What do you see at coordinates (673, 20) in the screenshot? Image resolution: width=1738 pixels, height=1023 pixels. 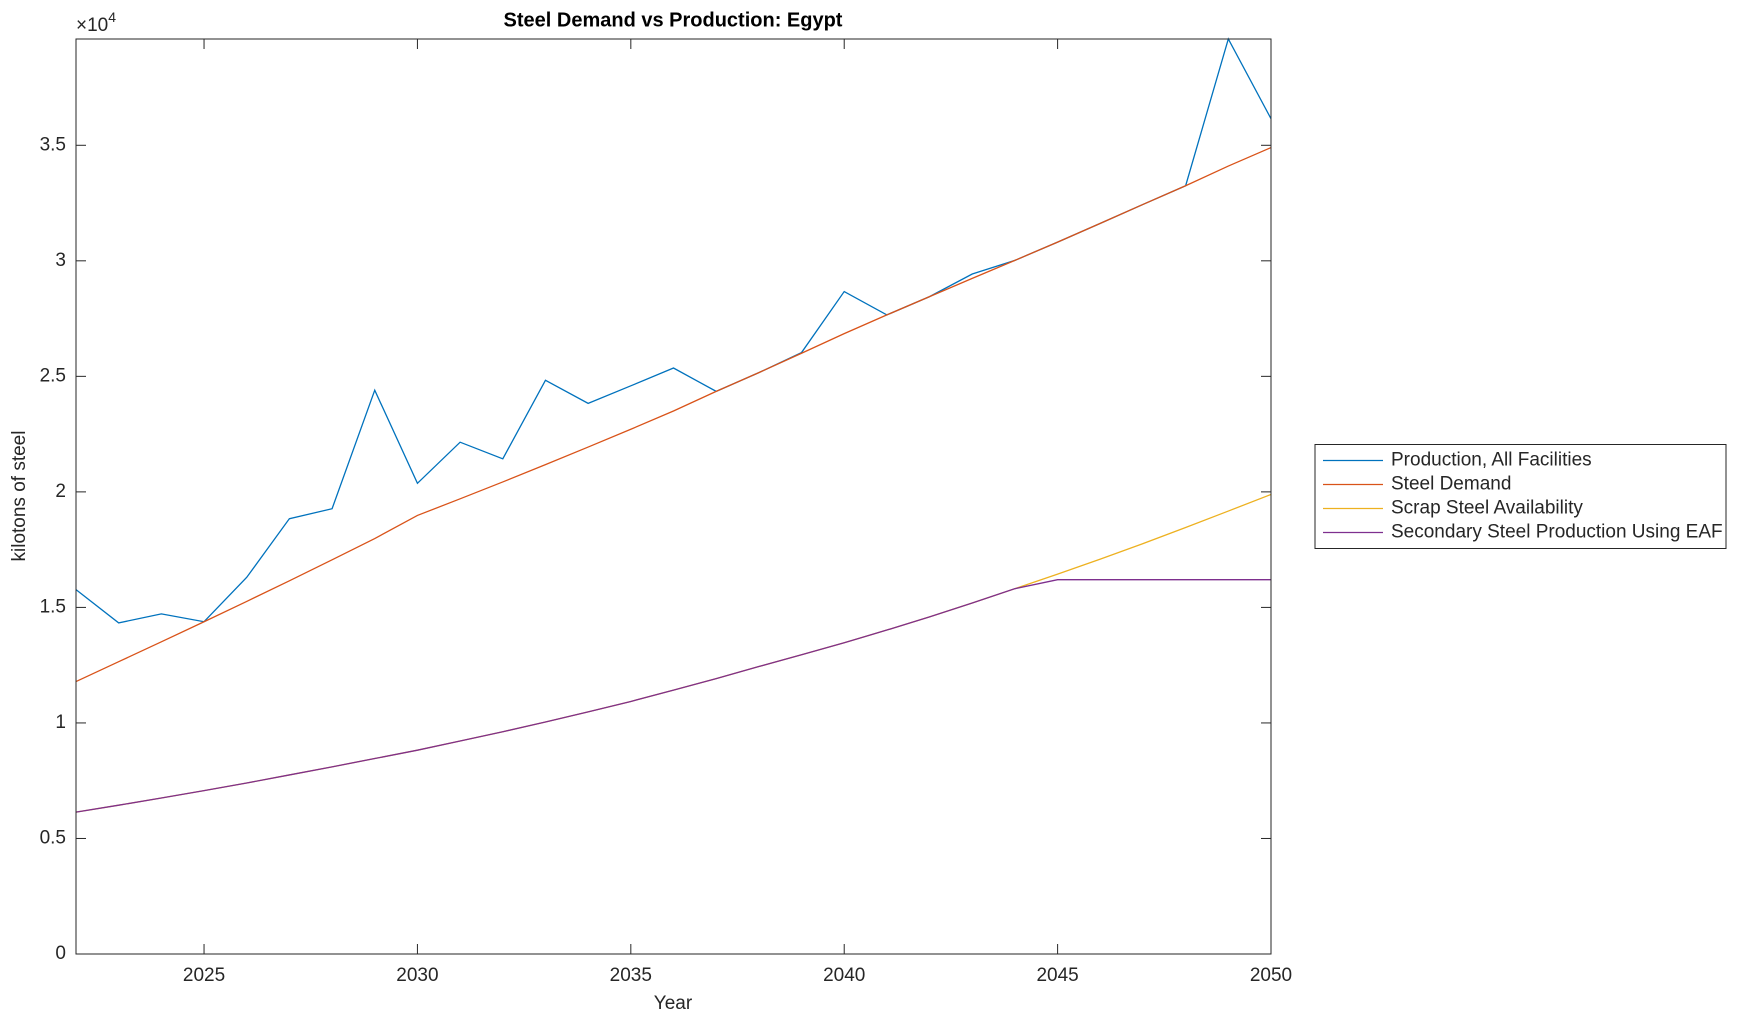 I see `chart-title: Steel Demand vs Production: Egypt` at bounding box center [673, 20].